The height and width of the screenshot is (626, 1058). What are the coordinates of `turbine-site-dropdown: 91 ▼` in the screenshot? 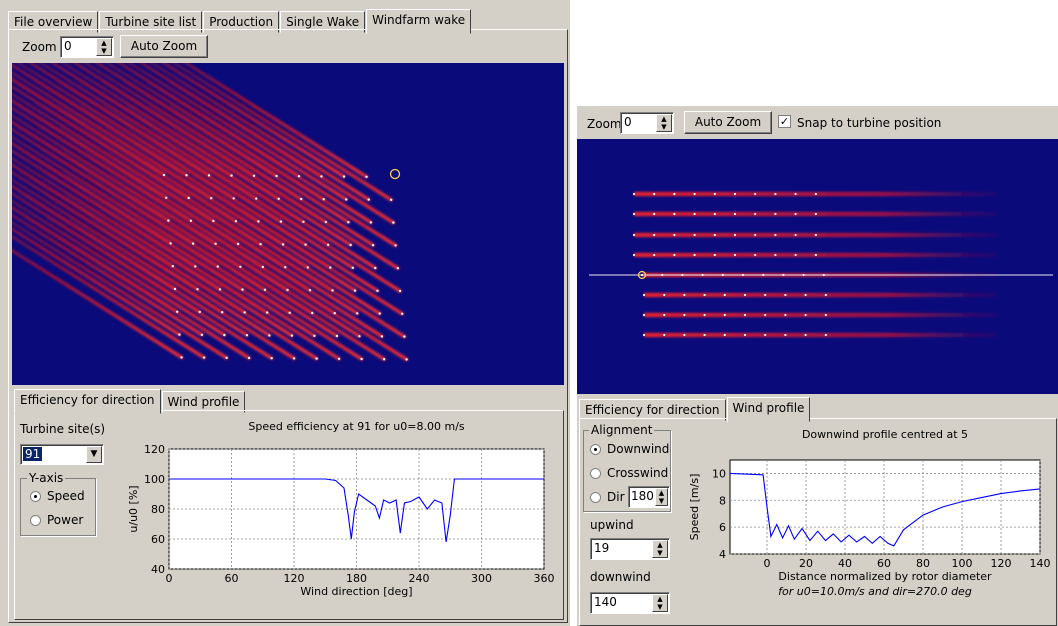 It's located at (62, 454).